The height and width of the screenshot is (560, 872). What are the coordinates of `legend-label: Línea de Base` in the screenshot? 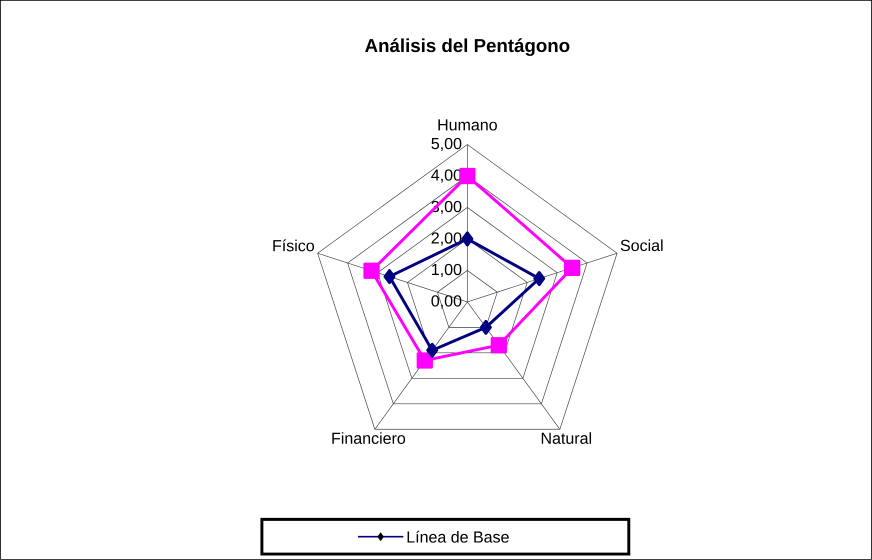 It's located at (458, 536).